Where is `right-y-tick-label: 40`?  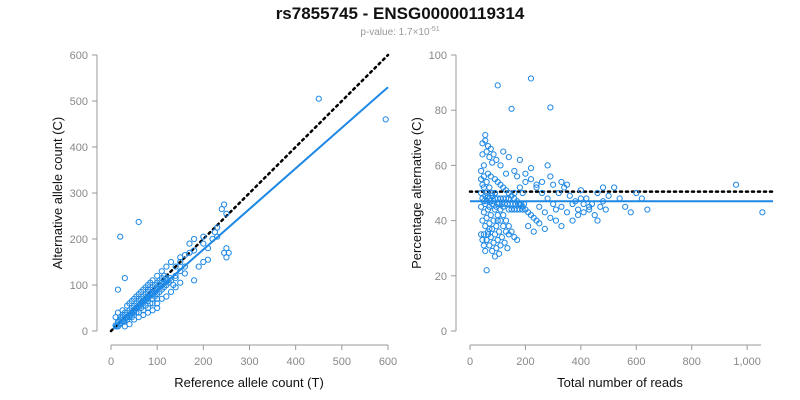
right-y-tick-label: 40 is located at coordinates (441, 222).